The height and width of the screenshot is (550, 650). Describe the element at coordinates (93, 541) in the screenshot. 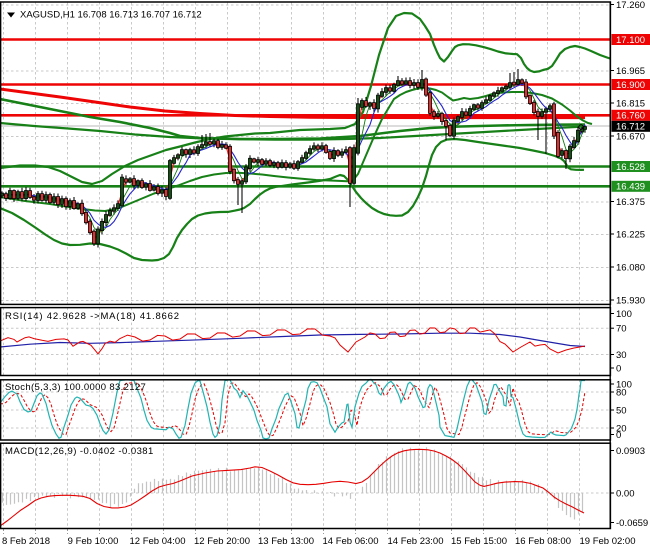

I see `svg-text: 9 Feb 10:00` at that location.